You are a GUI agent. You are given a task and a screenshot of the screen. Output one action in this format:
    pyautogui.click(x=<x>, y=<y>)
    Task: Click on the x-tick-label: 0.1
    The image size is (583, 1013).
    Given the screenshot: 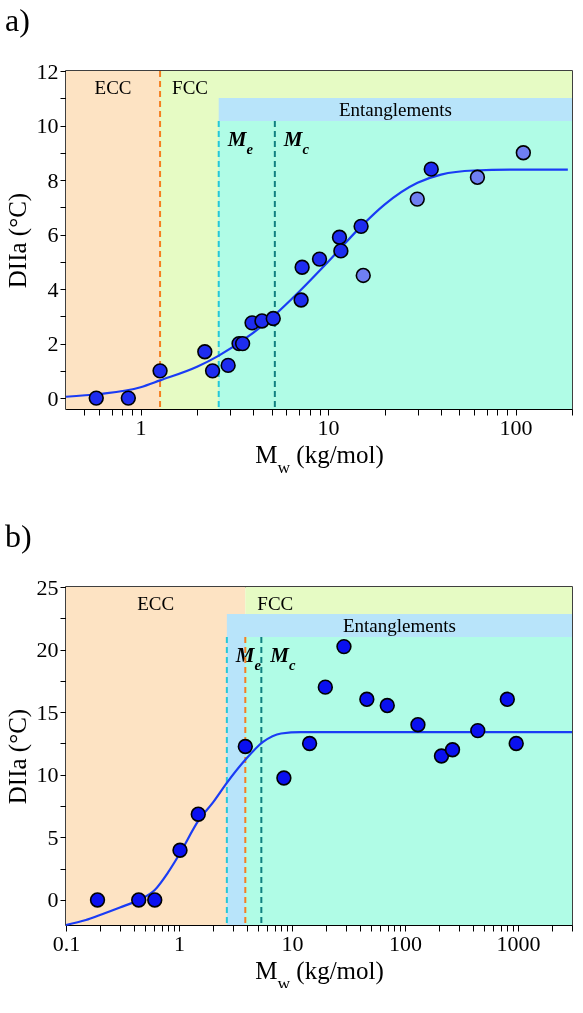 What is the action you would take?
    pyautogui.click(x=66, y=943)
    